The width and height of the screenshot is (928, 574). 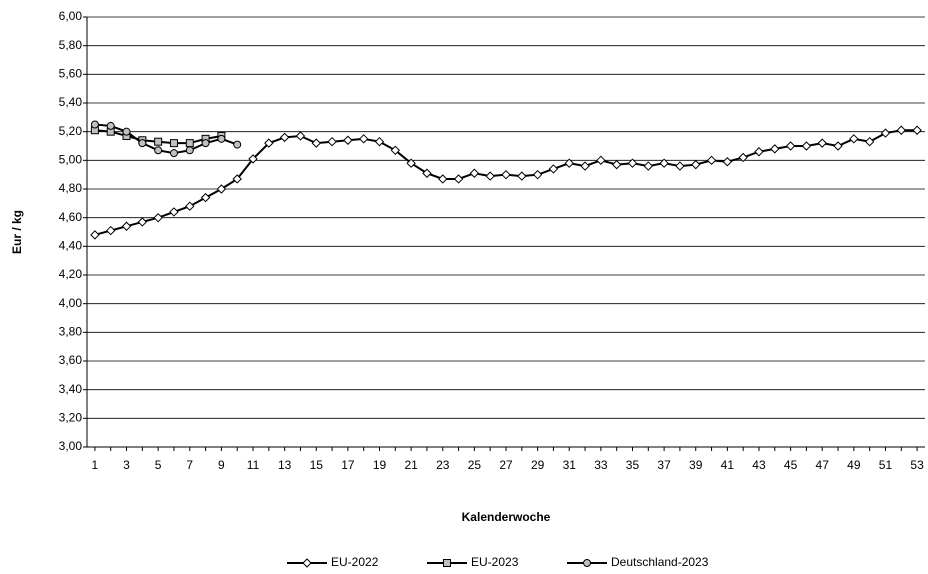 What do you see at coordinates (221, 465) in the screenshot?
I see `x-tick-label: 9` at bounding box center [221, 465].